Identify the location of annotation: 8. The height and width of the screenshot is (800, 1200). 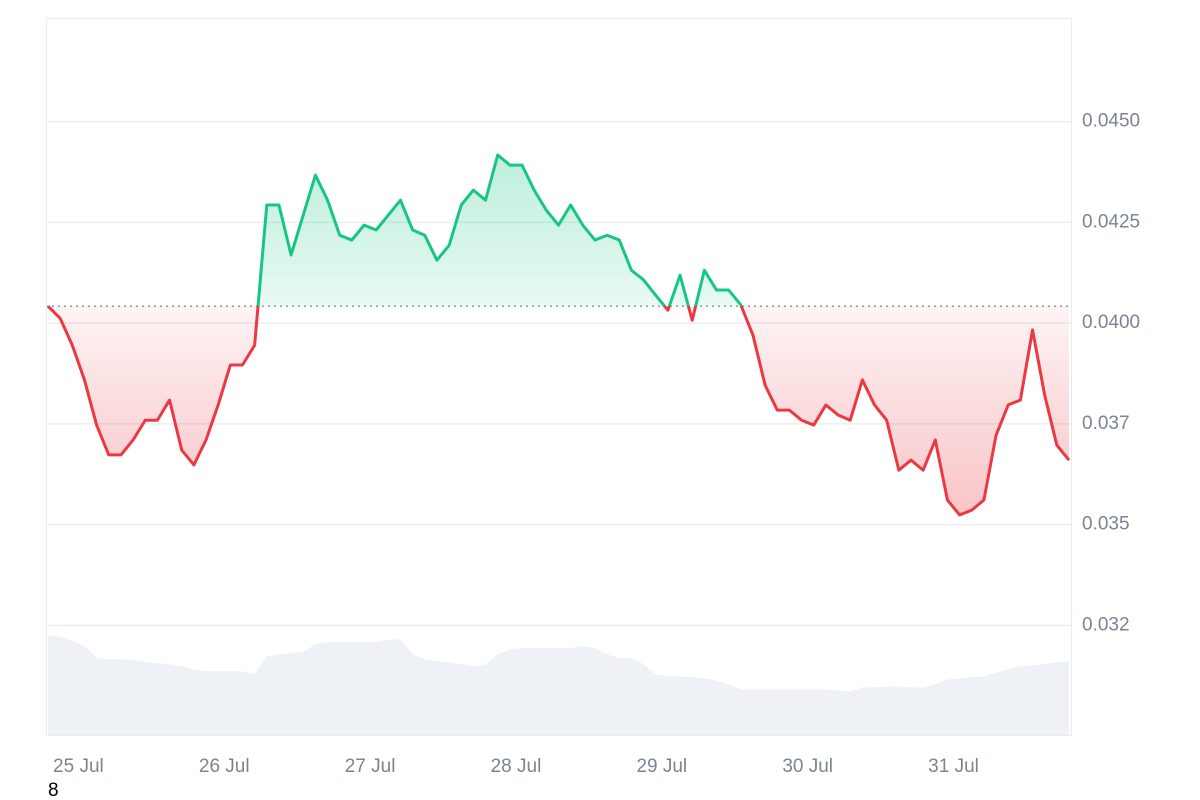
(53, 790).